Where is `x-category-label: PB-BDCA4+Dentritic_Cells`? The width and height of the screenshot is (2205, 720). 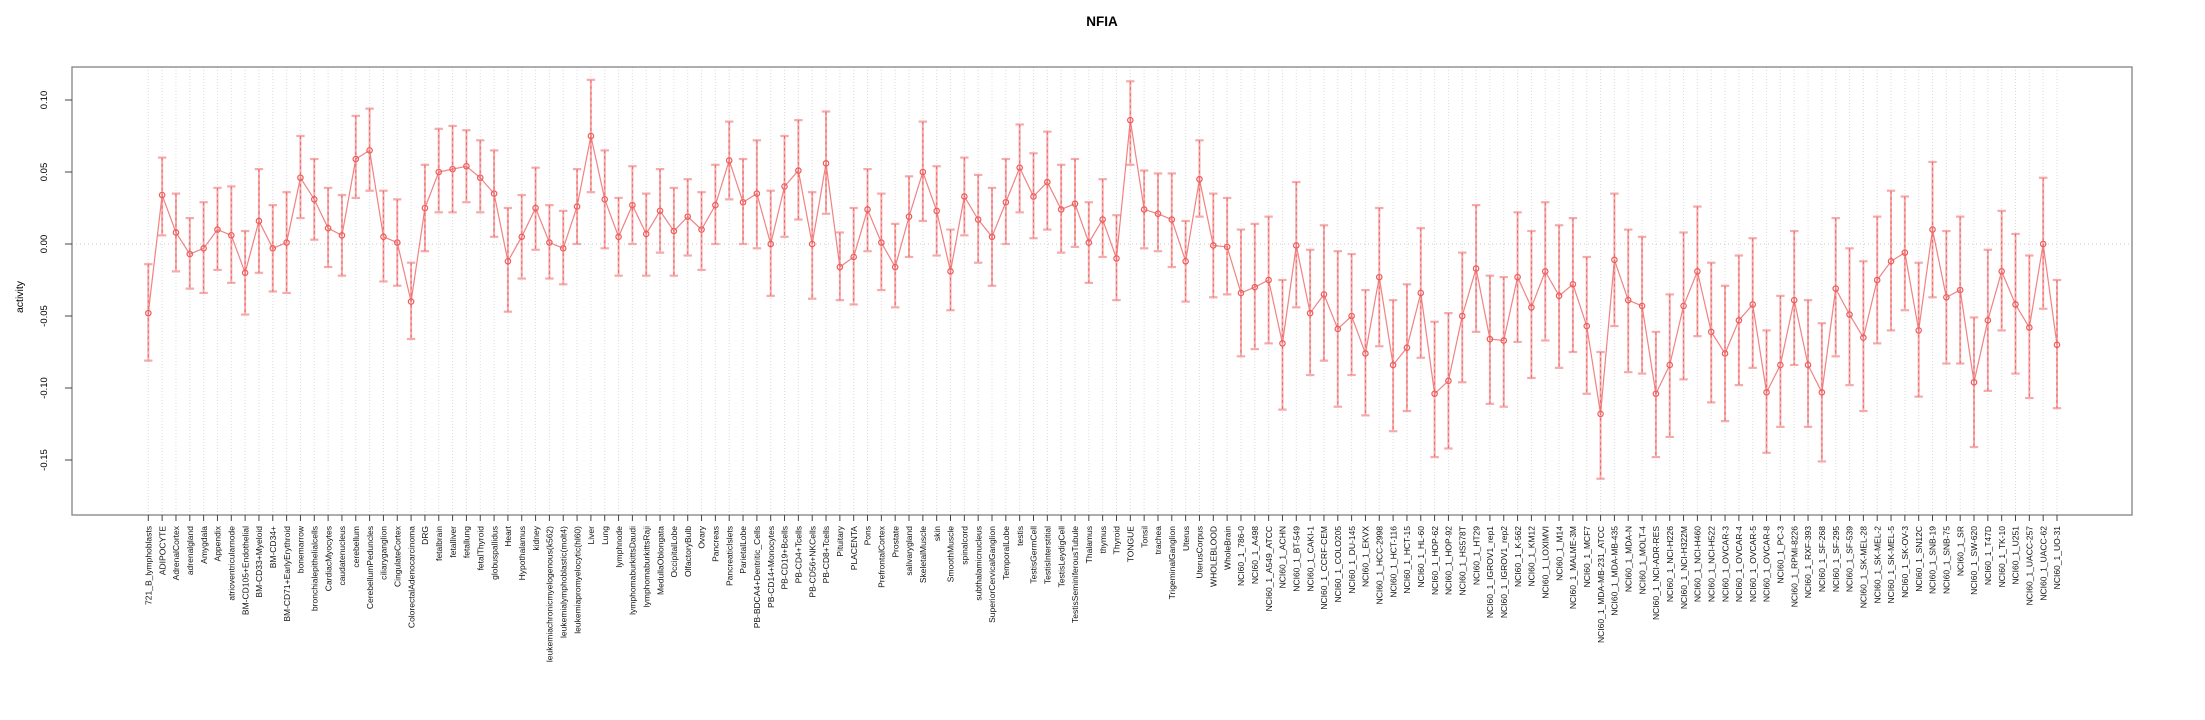 x-category-label: PB-BDCA4+Dentritic_Cells is located at coordinates (757, 577).